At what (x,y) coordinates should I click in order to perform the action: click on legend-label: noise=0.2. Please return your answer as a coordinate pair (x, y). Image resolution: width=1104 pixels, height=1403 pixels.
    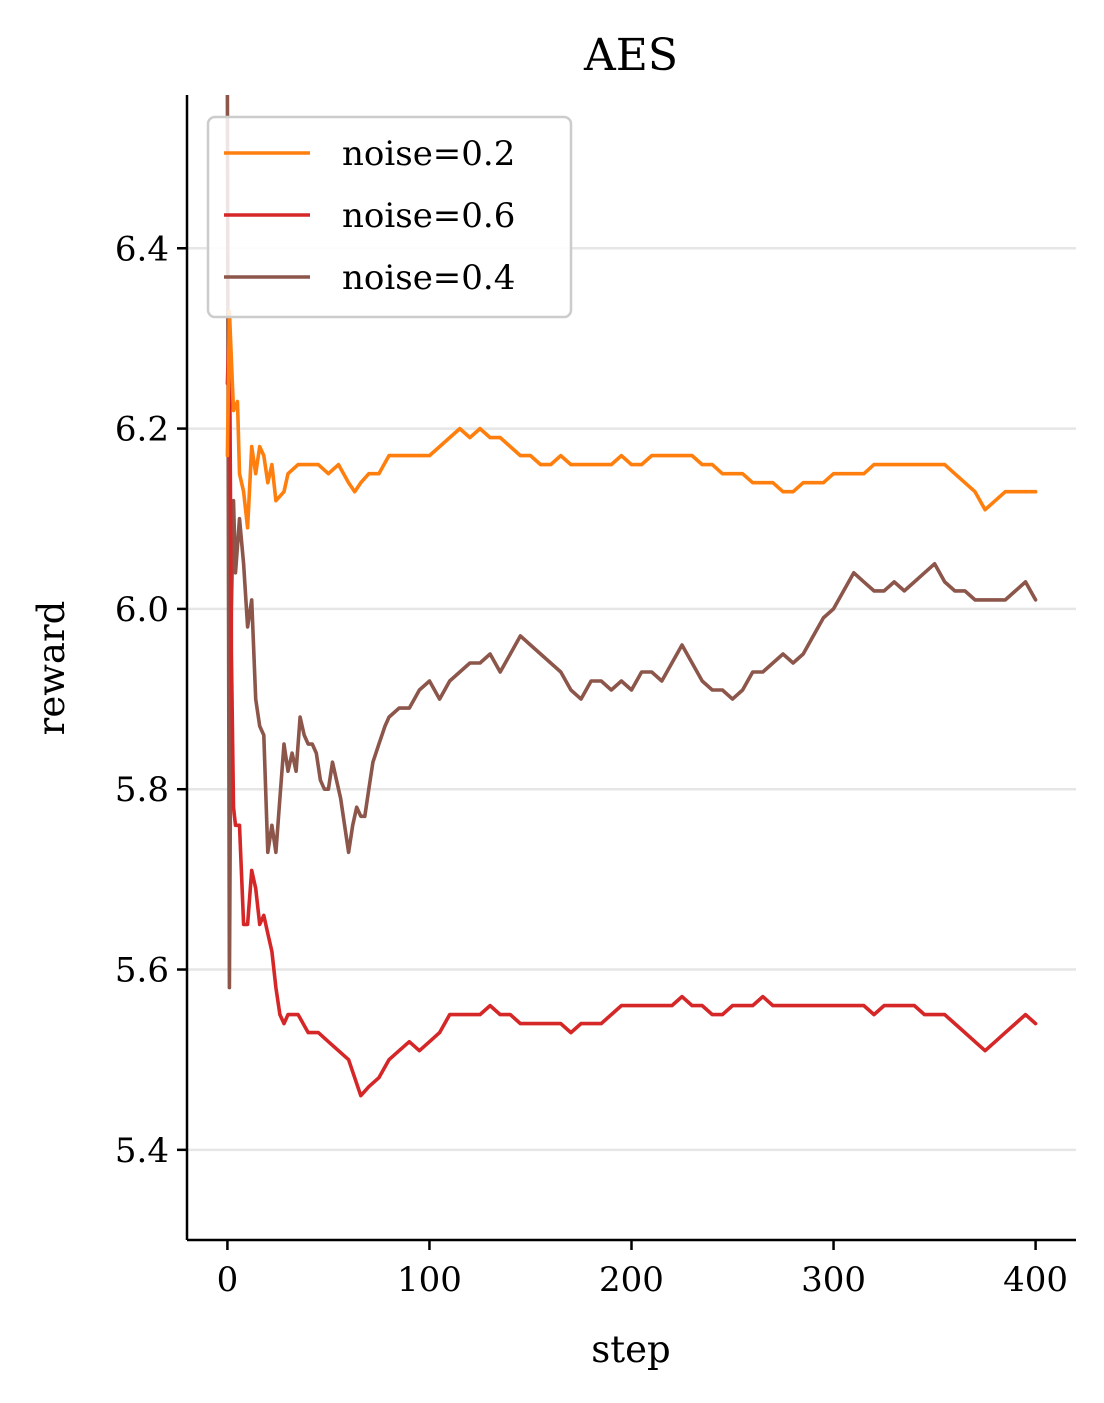
    Looking at the image, I should click on (428, 154).